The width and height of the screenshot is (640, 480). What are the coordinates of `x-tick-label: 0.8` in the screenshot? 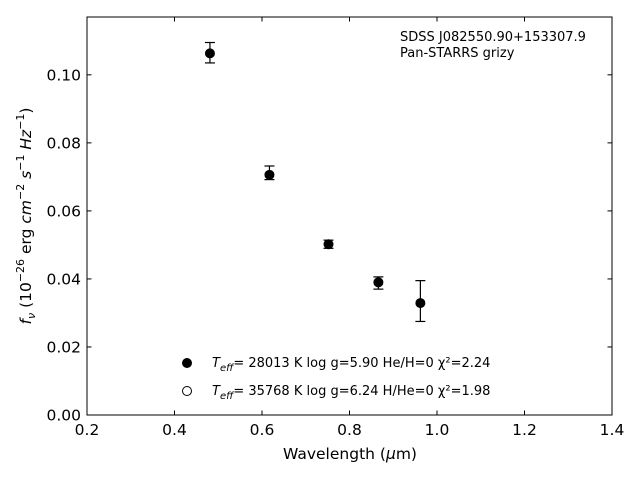 It's located at (349, 430).